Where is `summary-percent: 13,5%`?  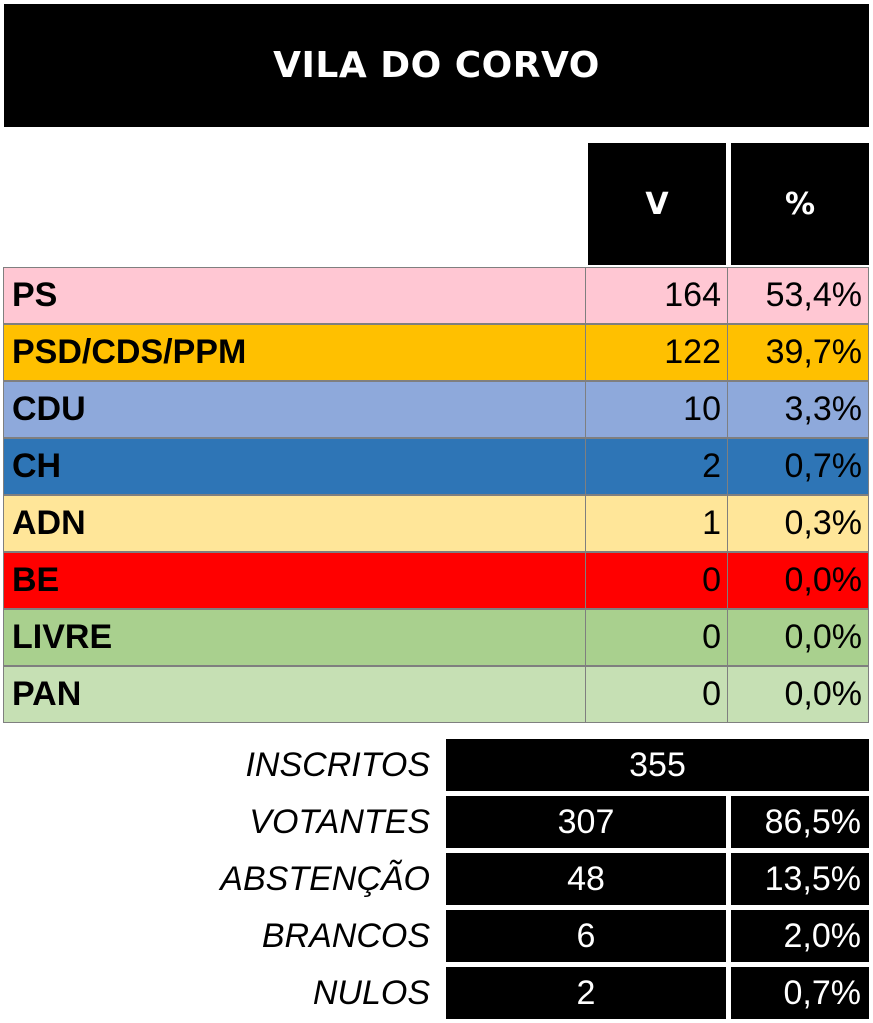
summary-percent: 13,5% is located at coordinates (800, 879).